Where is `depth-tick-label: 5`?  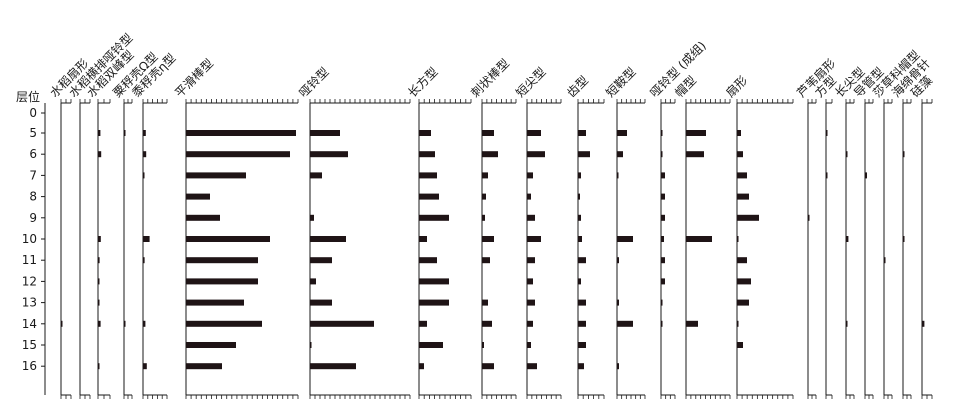 depth-tick-label: 5 is located at coordinates (33, 133).